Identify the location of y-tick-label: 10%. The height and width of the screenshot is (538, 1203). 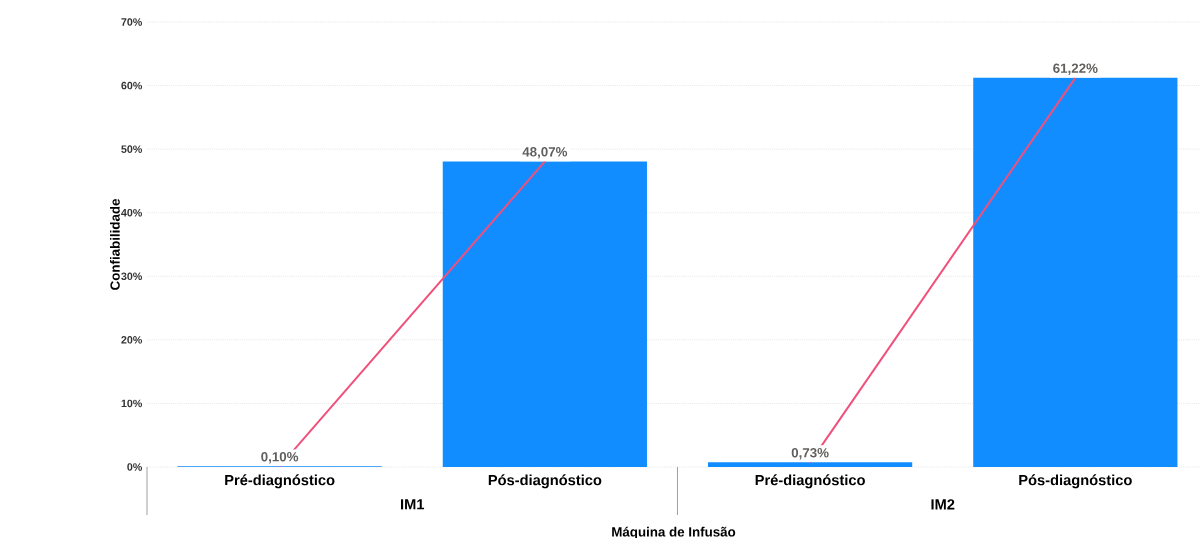
(132, 403).